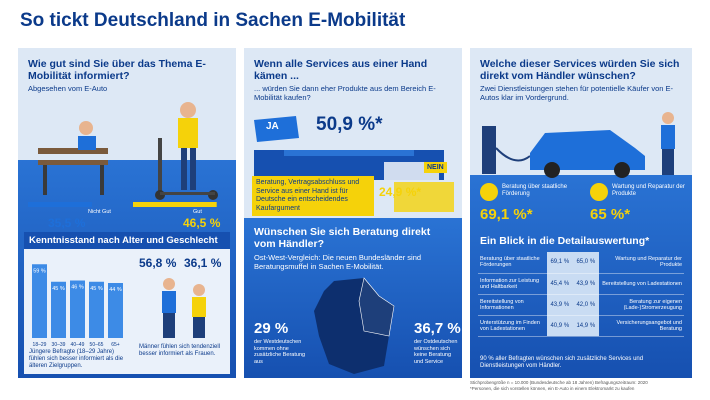 The width and height of the screenshot is (710, 400). What do you see at coordinates (59, 345) in the screenshot?
I see `category-label: 30–39` at bounding box center [59, 345].